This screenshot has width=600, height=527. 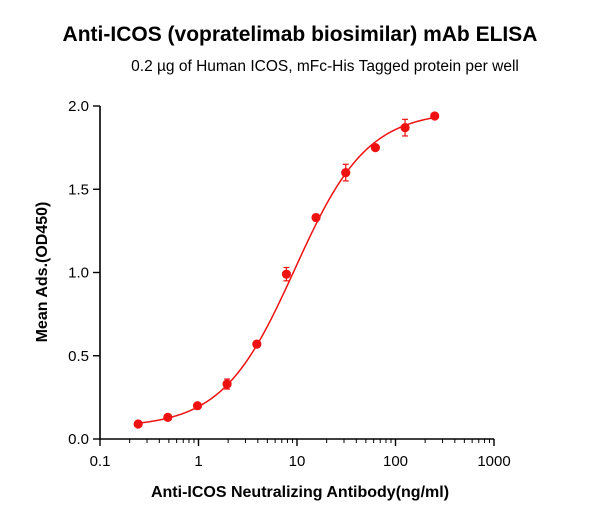 What do you see at coordinates (198, 461) in the screenshot?
I see `x-tick-label: 1` at bounding box center [198, 461].